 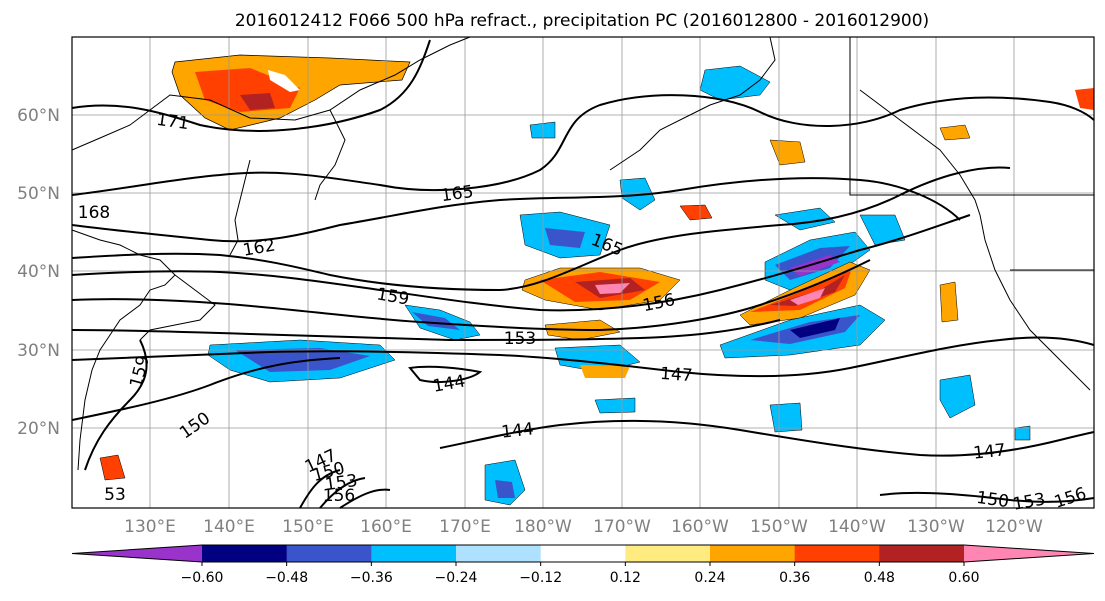 What do you see at coordinates (150, 527) in the screenshot?
I see `lon-label: 130°E` at bounding box center [150, 527].